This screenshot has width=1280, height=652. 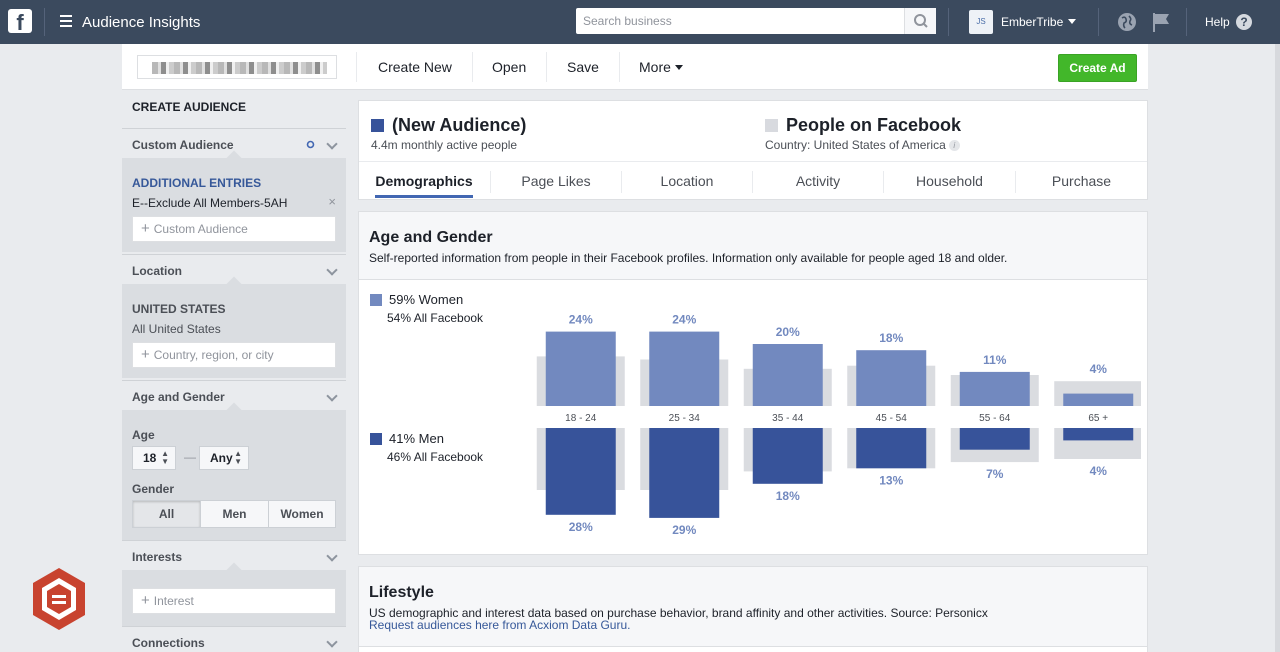 What do you see at coordinates (1127, 22) in the screenshot?
I see `globe-icon` at bounding box center [1127, 22].